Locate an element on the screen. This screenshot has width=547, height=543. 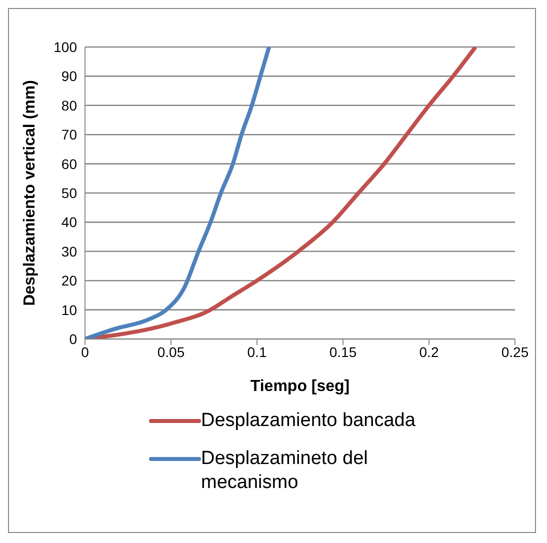
y-tick-label: 50 is located at coordinates (69, 192).